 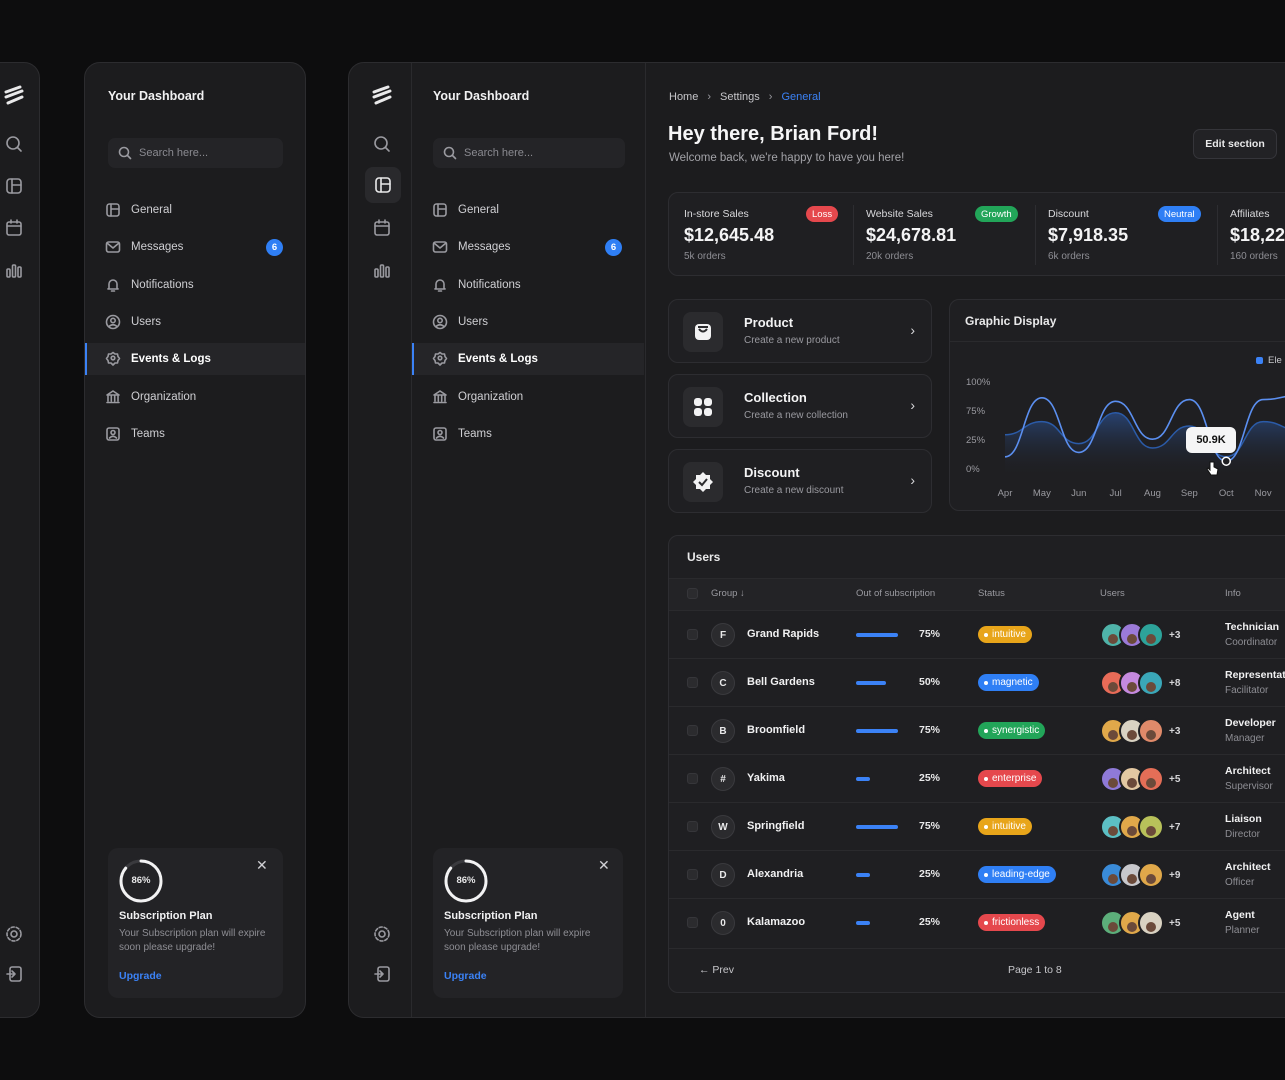 I want to click on group-logo-icon: 0, so click(x=723, y=923).